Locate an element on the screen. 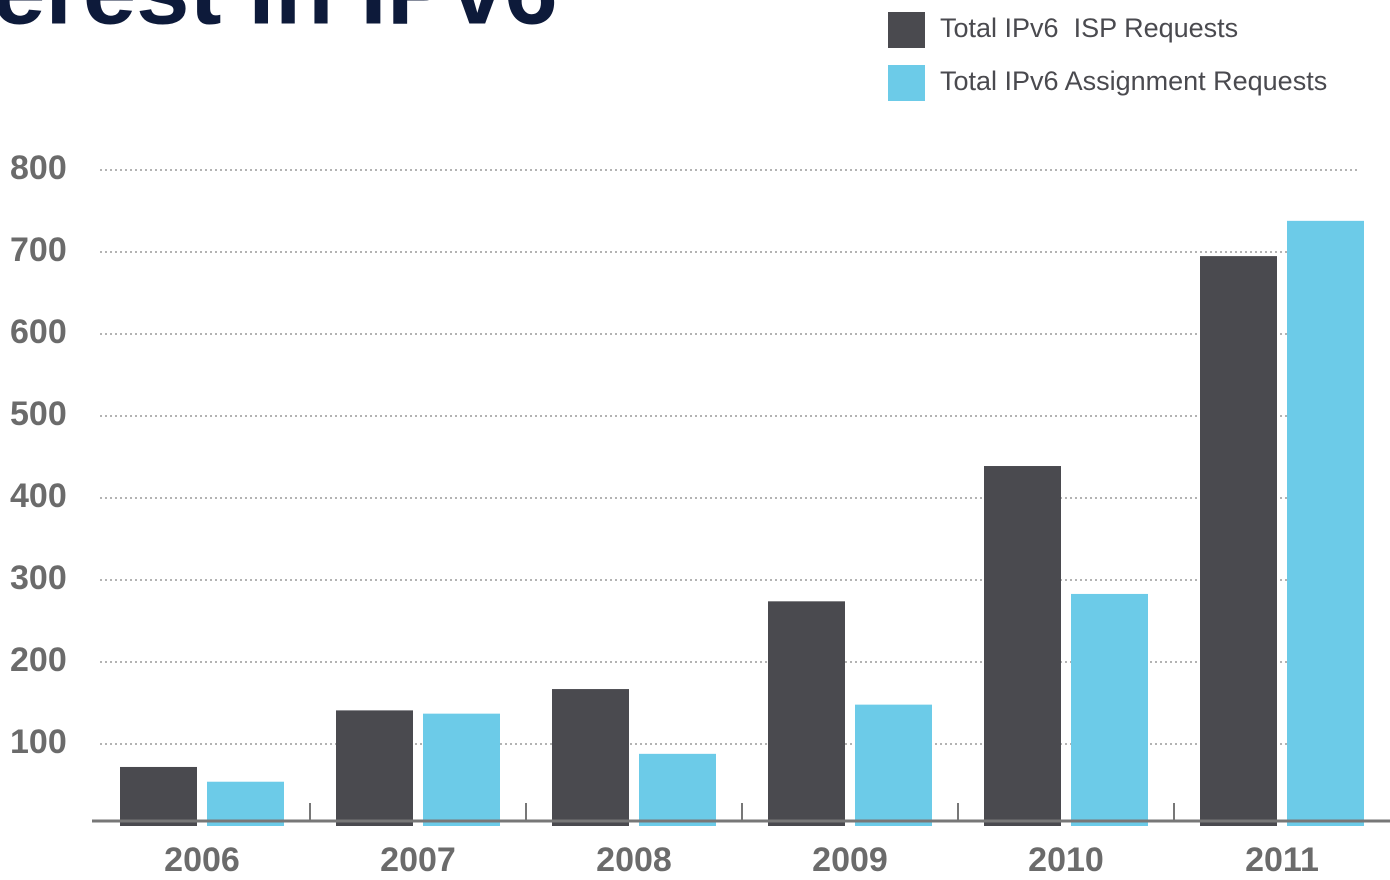 The image size is (1390, 880). x-tick-label: 2007 is located at coordinates (418, 860).